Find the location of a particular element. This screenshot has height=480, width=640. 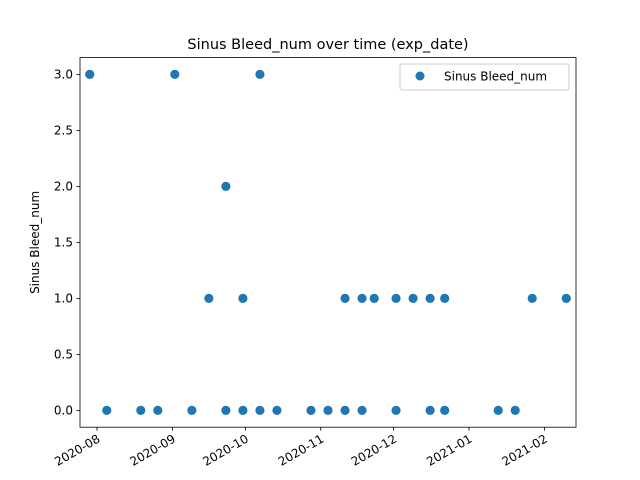

legend-marker is located at coordinates (420, 76).